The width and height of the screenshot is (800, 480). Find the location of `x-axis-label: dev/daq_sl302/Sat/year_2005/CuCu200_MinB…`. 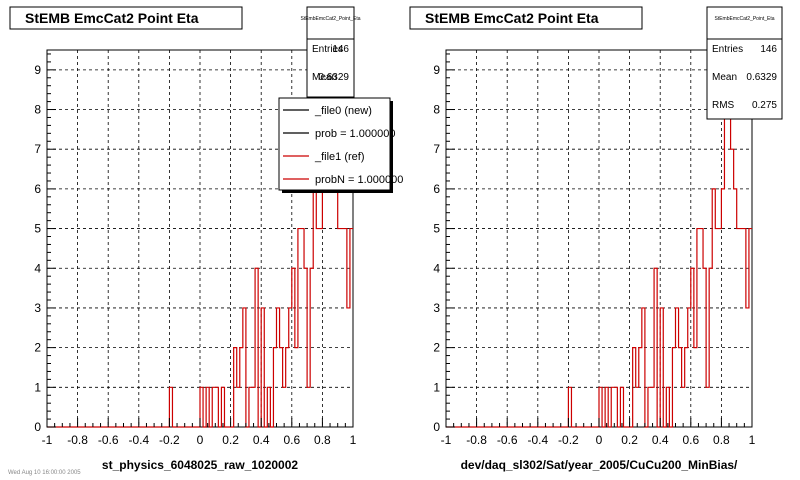

x-axis-label: dev/daq_sl302/Sat/year_2005/CuCu200_MinB… is located at coordinates (599, 465).